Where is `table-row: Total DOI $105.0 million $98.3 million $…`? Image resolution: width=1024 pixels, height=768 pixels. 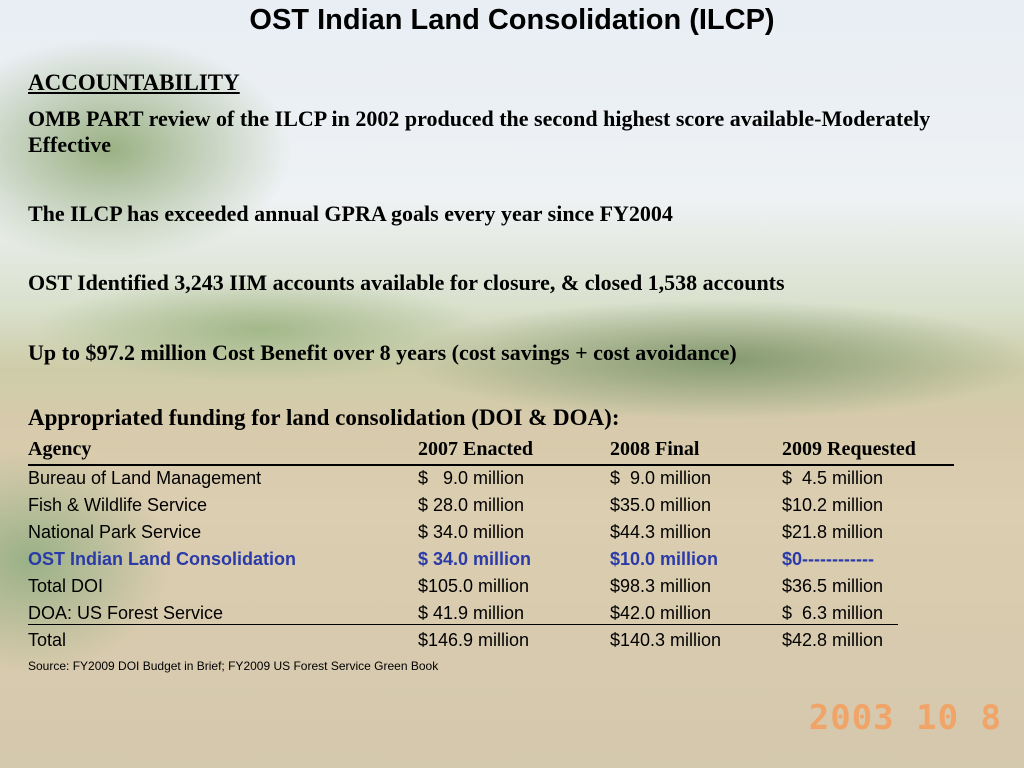
table-row: Total DOI $105.0 million $98.3 million $… is located at coordinates (498, 586).